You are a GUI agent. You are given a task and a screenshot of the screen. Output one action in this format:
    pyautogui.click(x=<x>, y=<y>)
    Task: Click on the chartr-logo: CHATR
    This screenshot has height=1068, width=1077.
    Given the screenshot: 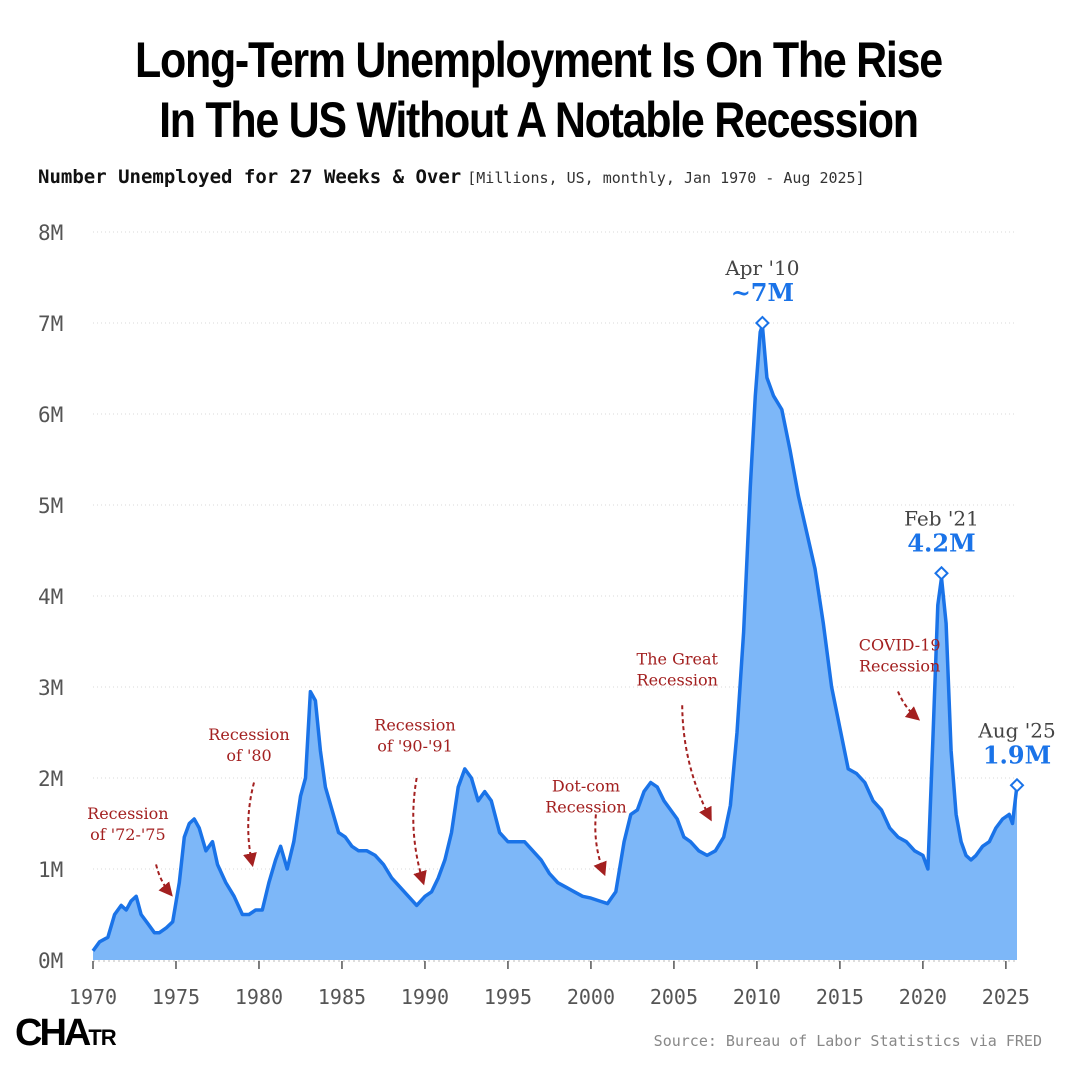 What is the action you would take?
    pyautogui.click(x=66, y=1033)
    